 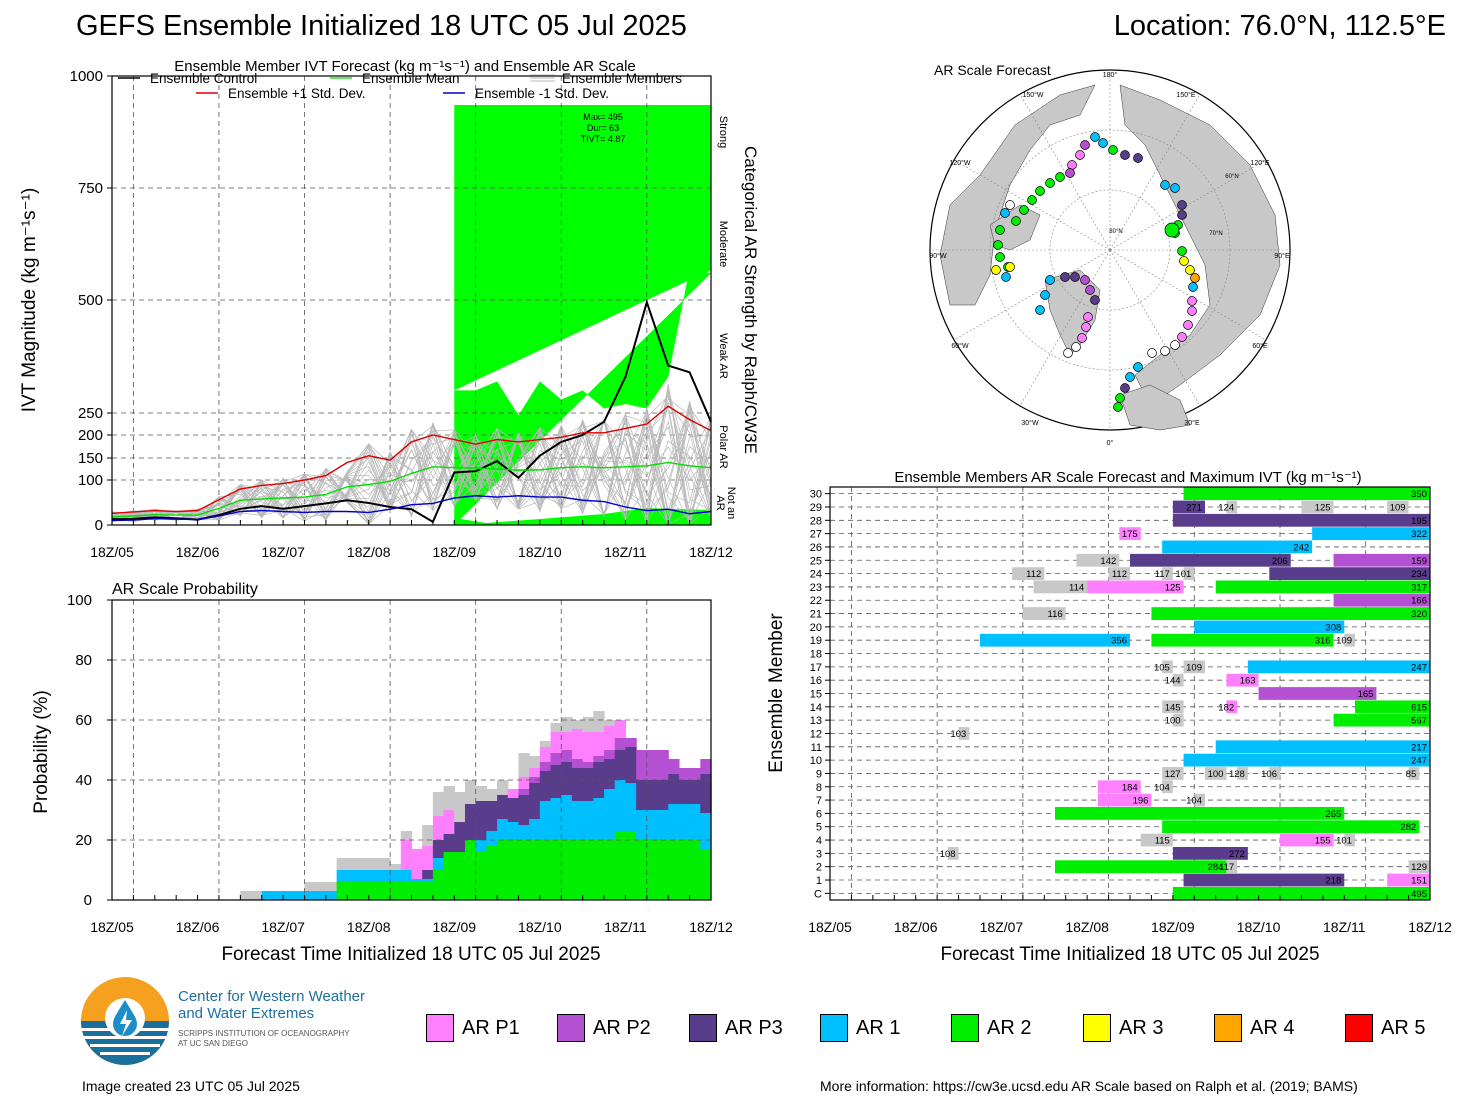 What do you see at coordinates (1408, 827) in the screenshot?
I see `member-segment-value: 282` at bounding box center [1408, 827].